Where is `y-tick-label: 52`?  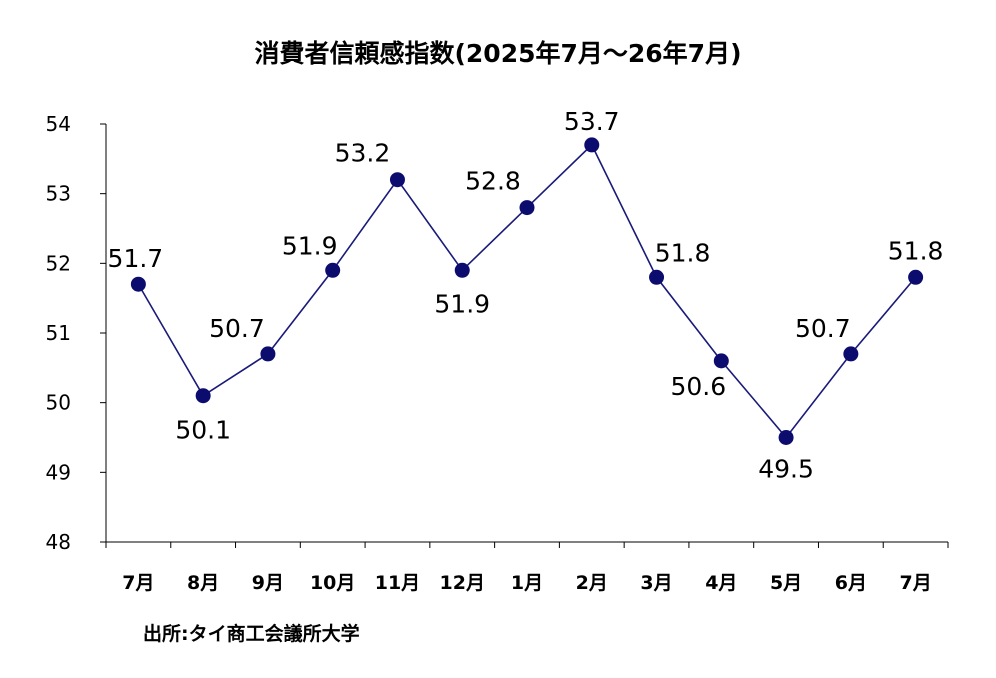
y-tick-label: 52 is located at coordinates (58, 263).